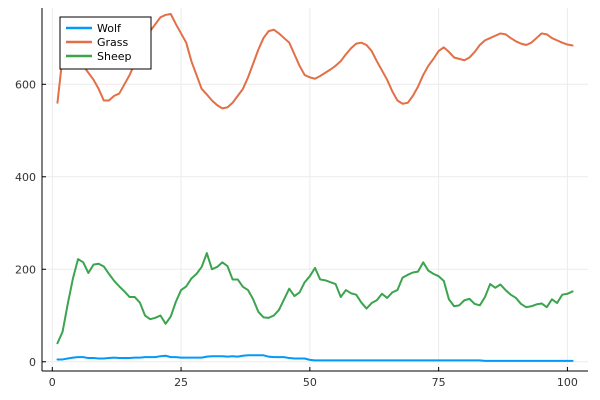 The height and width of the screenshot is (400, 600). What do you see at coordinates (114, 56) in the screenshot?
I see `legend-label-sheep: Sheep` at bounding box center [114, 56].